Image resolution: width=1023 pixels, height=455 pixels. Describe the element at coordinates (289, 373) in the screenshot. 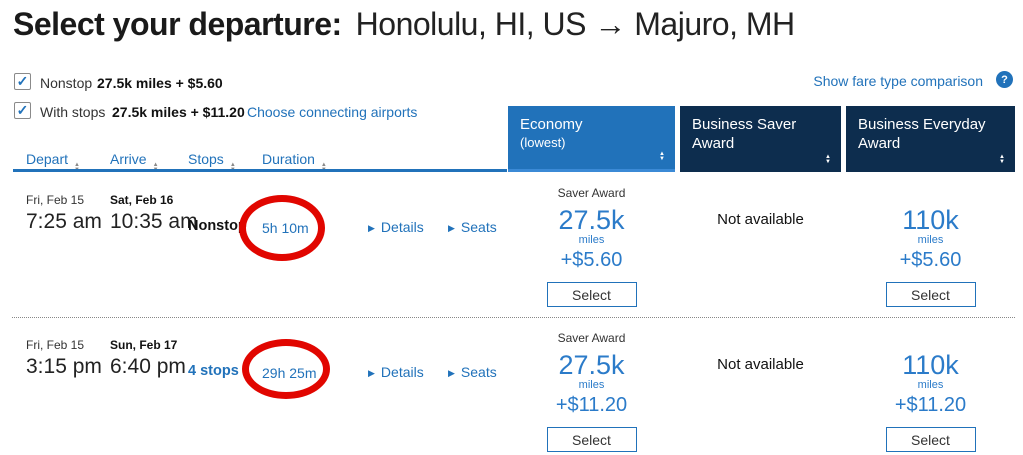

I see `duration-link: 29h 25m` at that location.